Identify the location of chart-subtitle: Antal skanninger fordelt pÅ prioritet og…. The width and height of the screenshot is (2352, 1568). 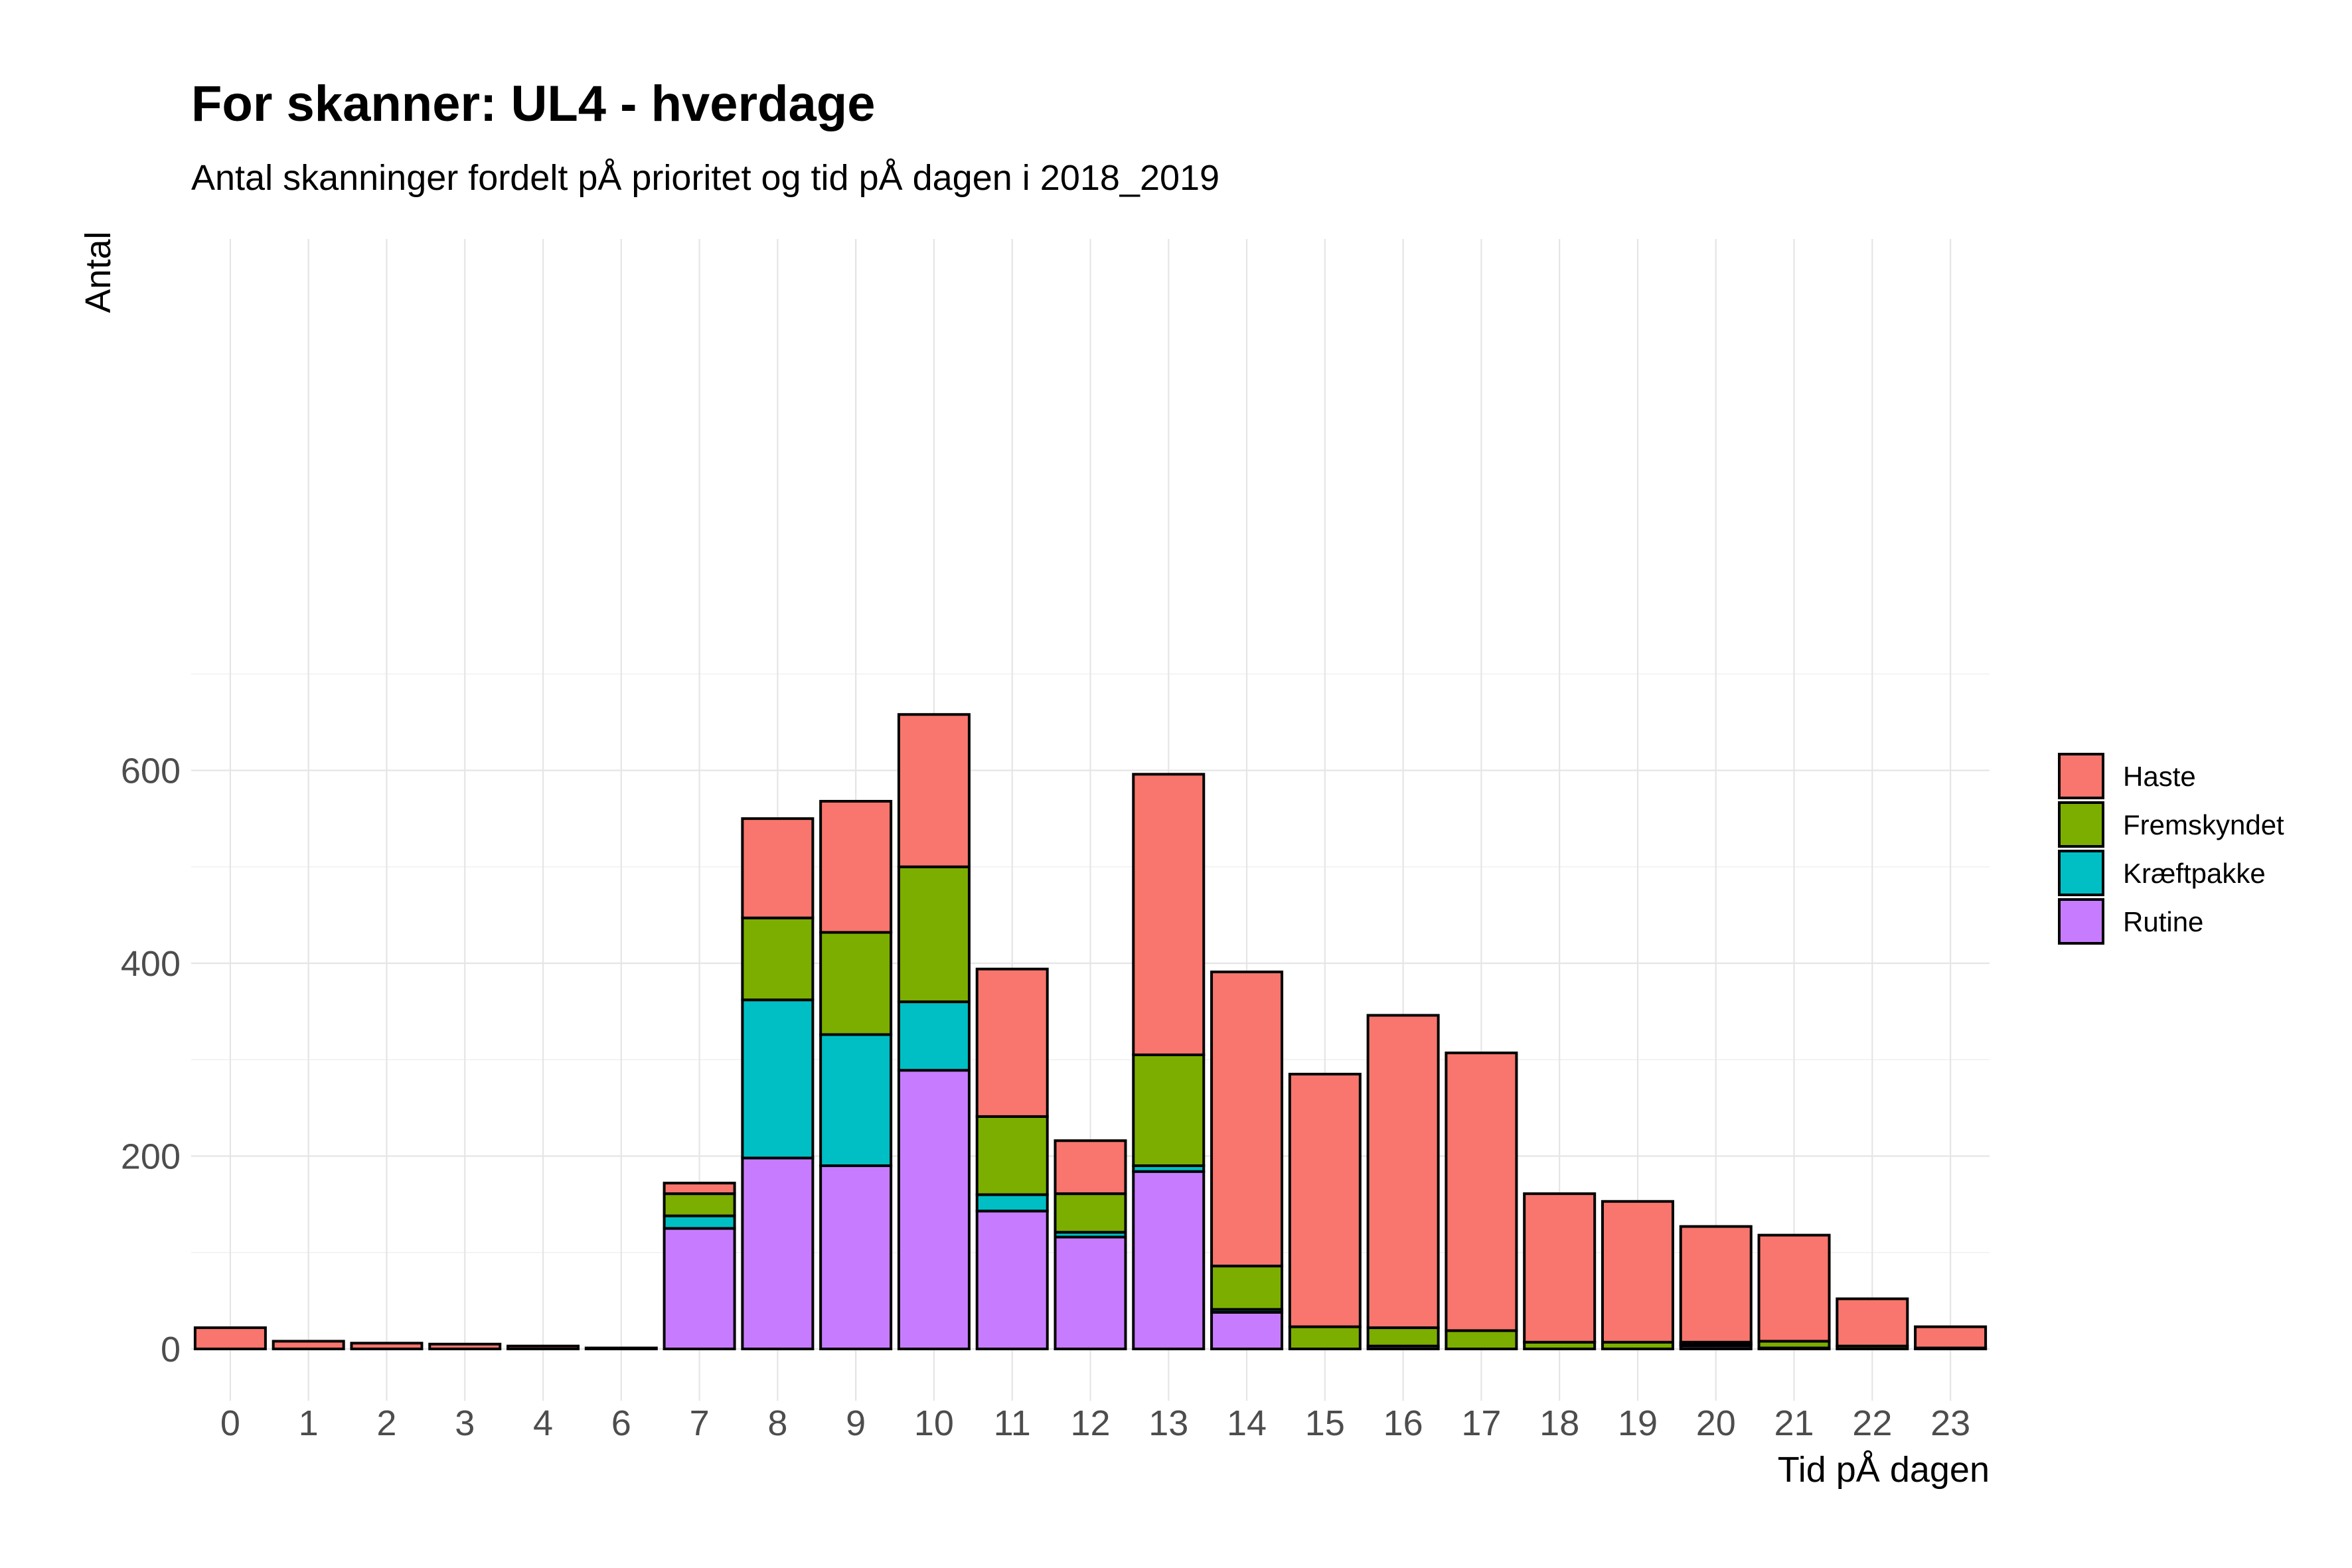
(705, 178).